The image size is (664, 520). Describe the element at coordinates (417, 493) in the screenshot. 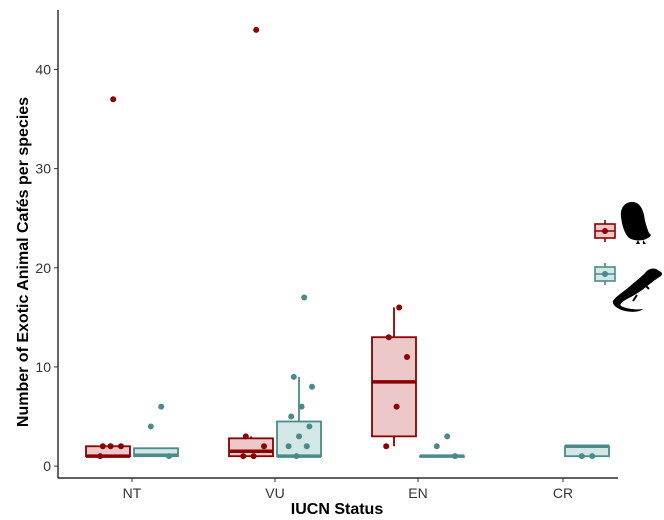

I see `x-tick-label: EN` at that location.